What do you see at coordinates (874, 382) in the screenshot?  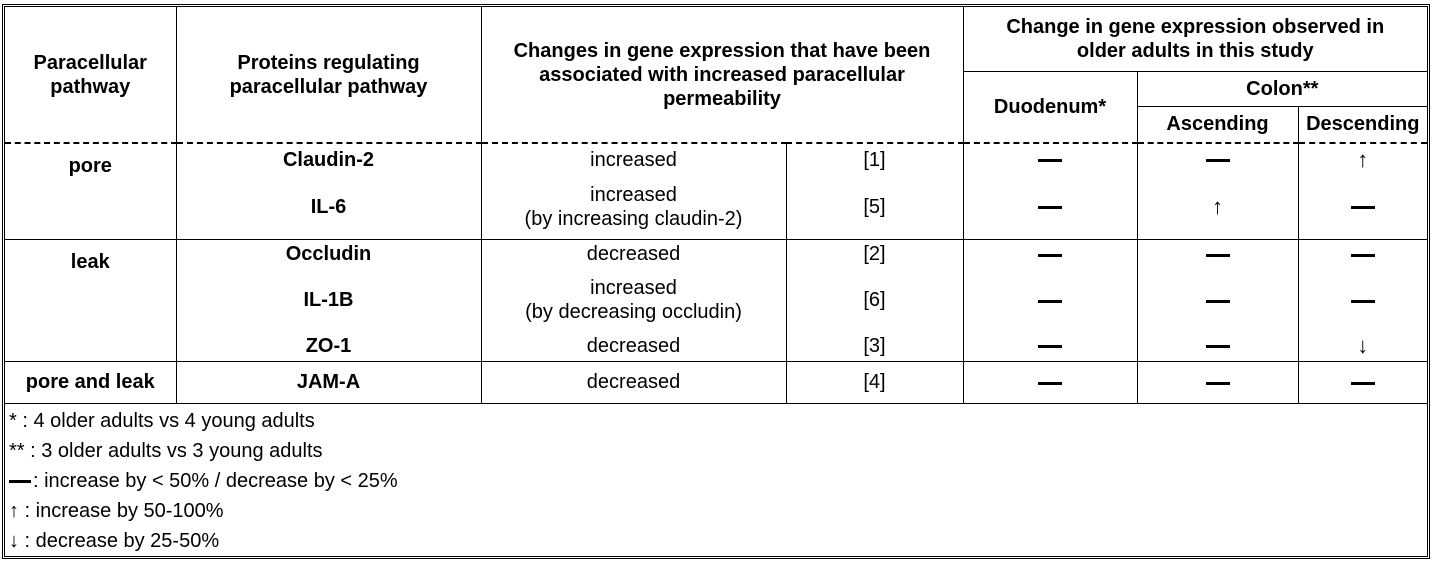 I see `reference-cell: [4]` at bounding box center [874, 382].